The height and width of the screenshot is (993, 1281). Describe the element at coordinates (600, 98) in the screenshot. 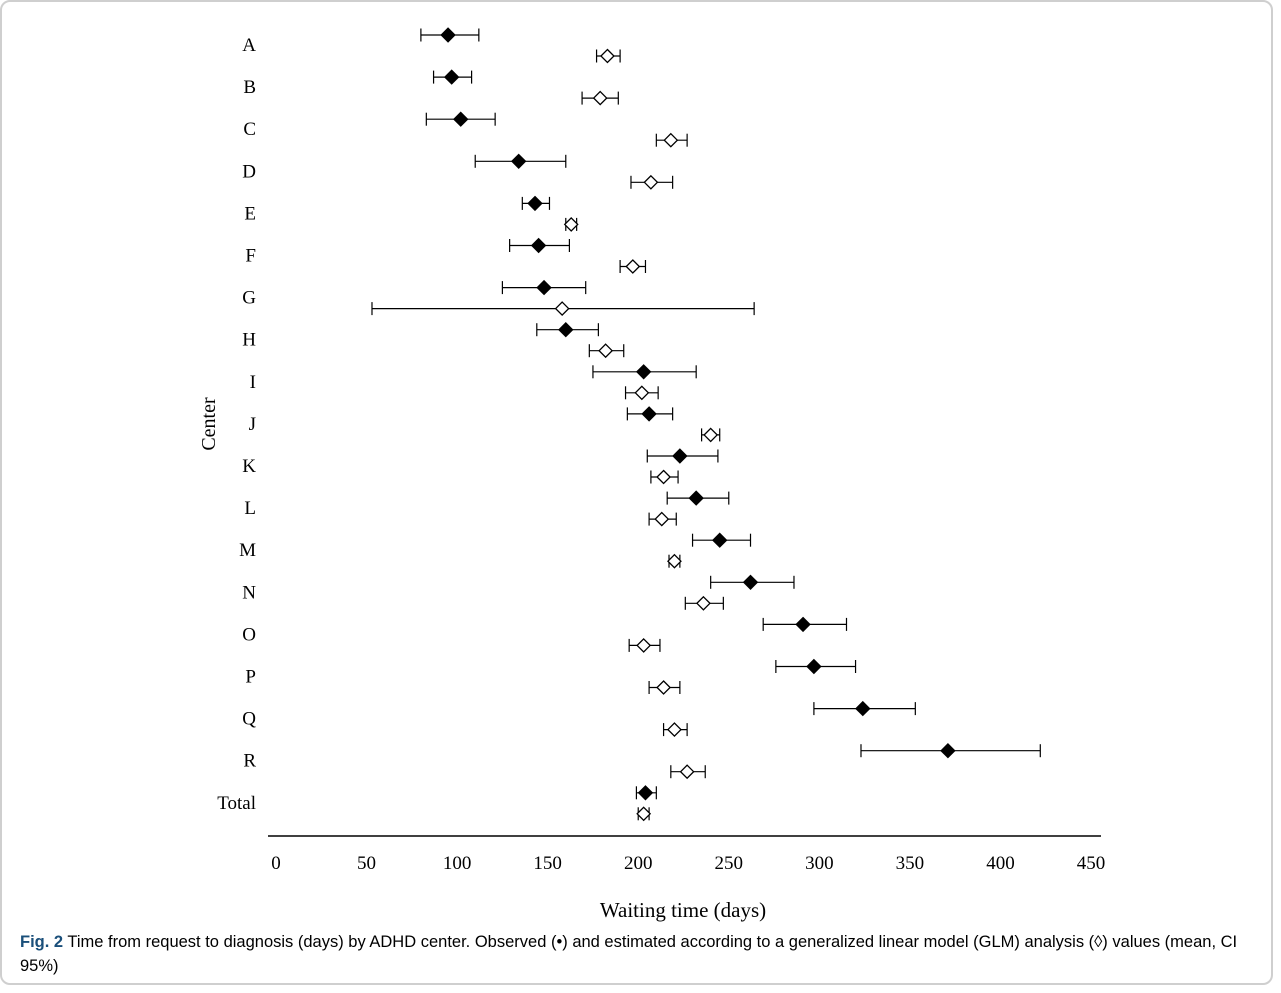

I see `estimated-mean-B` at that location.